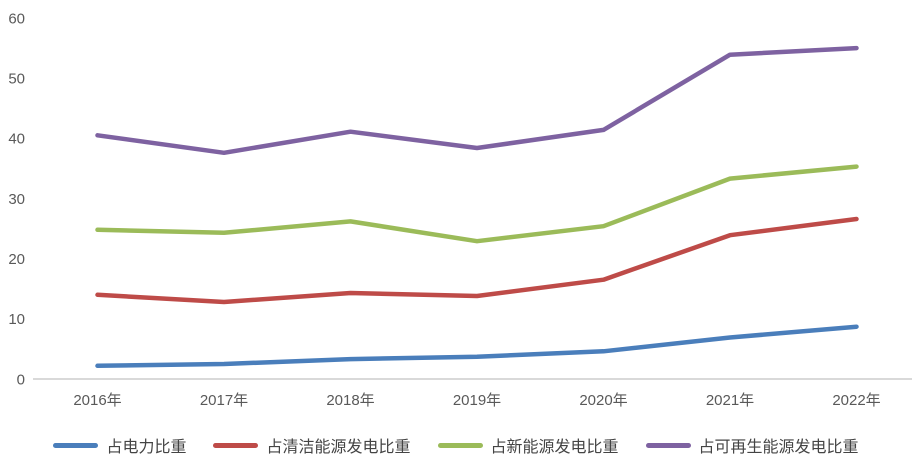 The height and width of the screenshot is (467, 912). Describe the element at coordinates (477, 400) in the screenshot. I see `x-axis-tick-label: 2019年` at that location.